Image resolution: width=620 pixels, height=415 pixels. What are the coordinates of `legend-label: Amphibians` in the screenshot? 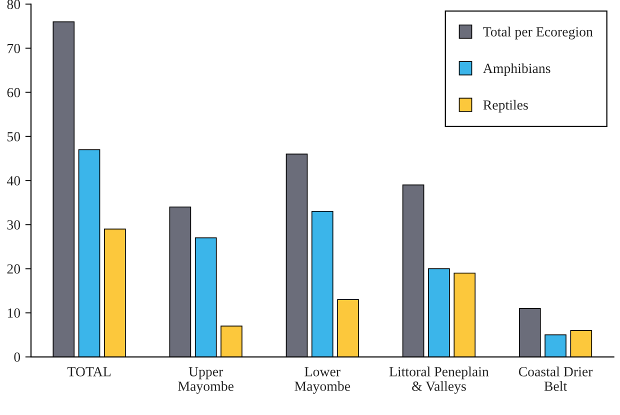 It's located at (516, 69).